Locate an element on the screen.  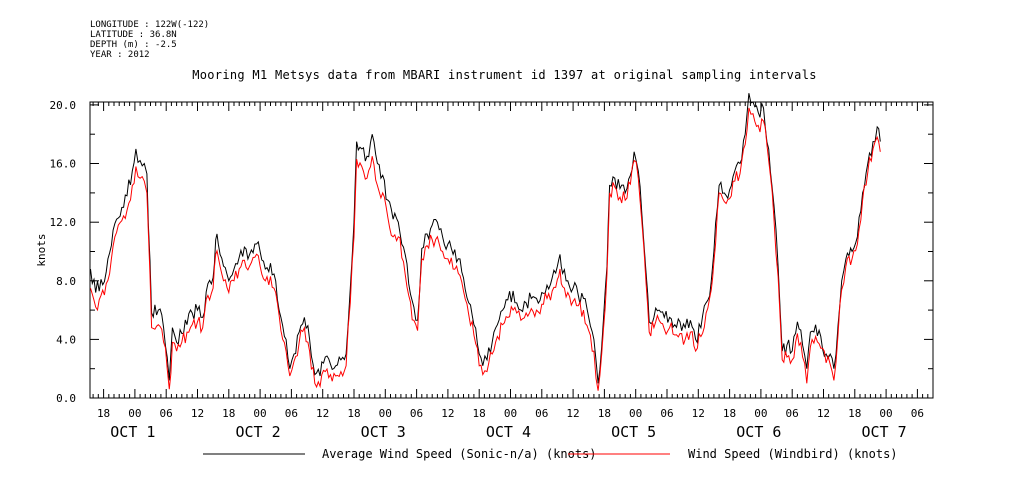
x-date-label: OCT 7 is located at coordinates (883, 432).